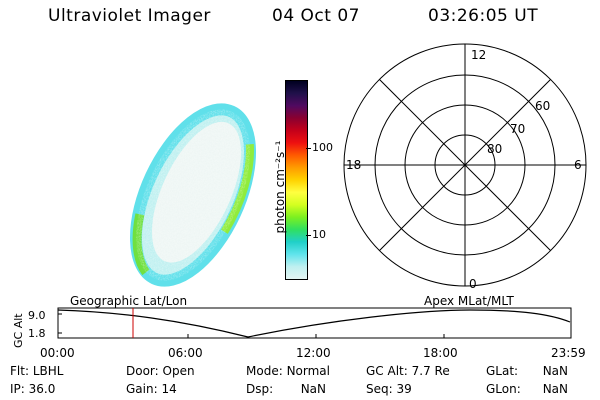  I want to click on observation-time: 03:26:05 UT, so click(483, 16).